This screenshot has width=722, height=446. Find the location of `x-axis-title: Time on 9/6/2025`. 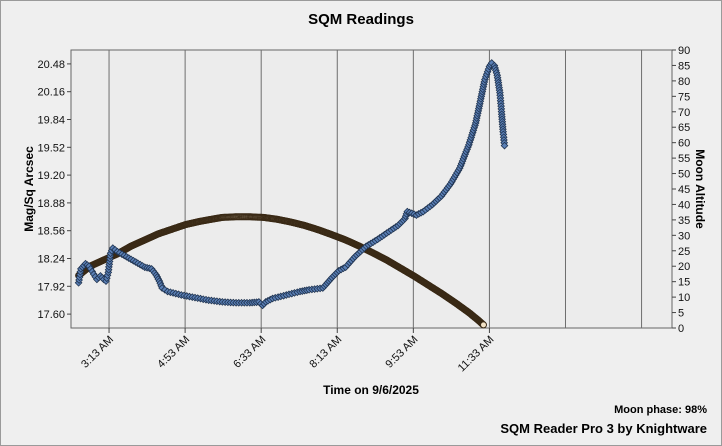

x-axis-title: Time on 9/6/2025 is located at coordinates (371, 390).